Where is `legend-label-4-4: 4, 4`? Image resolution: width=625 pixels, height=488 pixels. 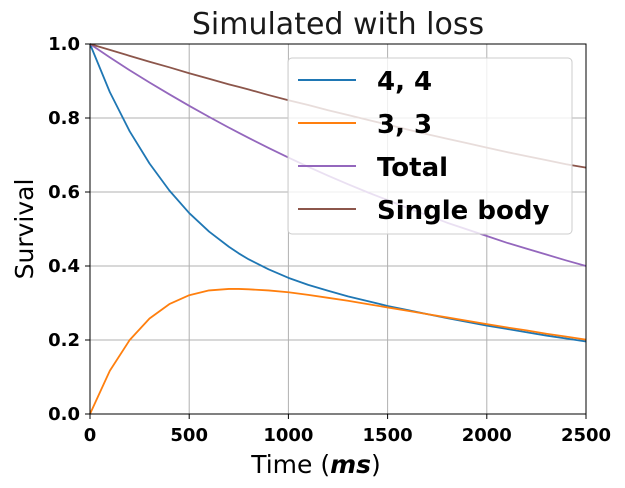
legend-label-4-4: 4, 4 is located at coordinates (404, 82).